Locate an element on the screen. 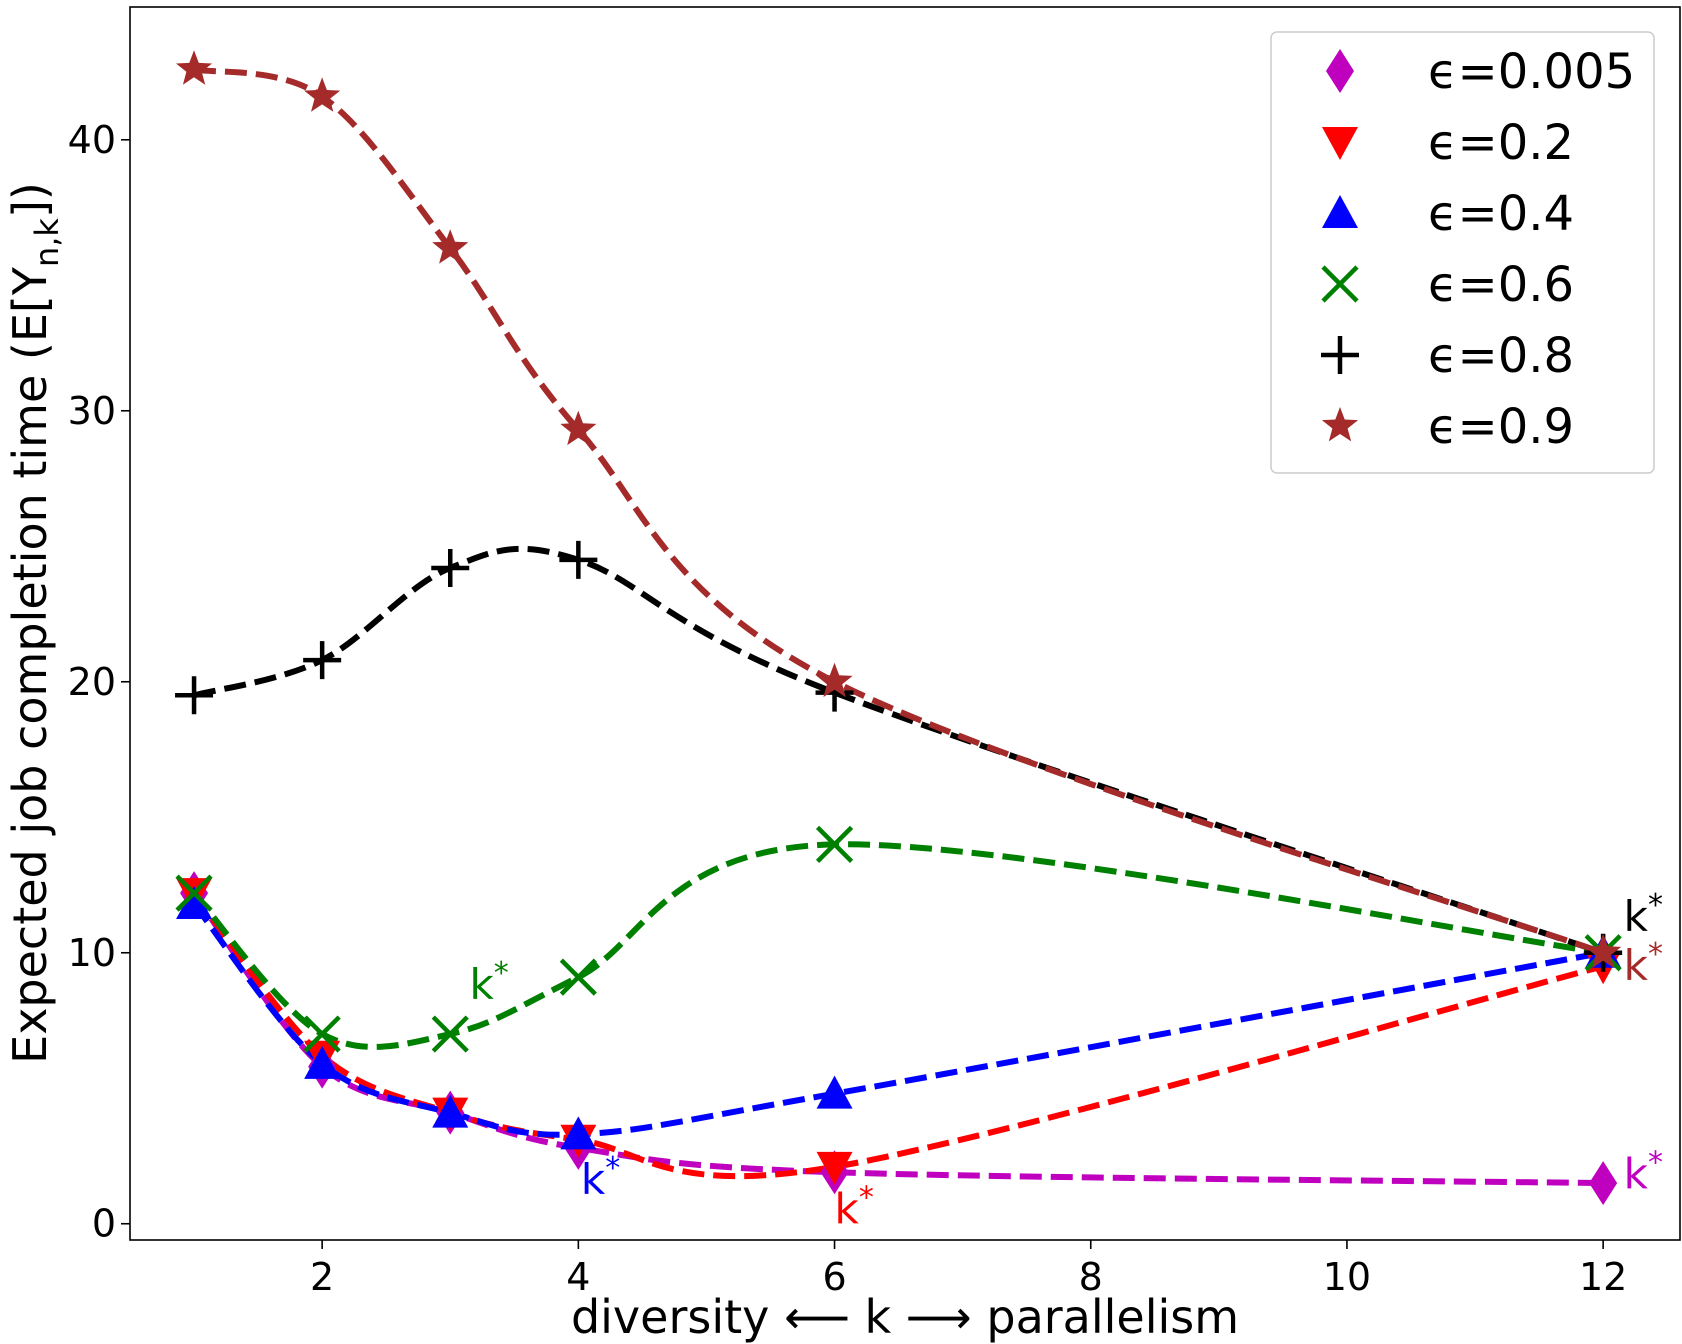 The image size is (1682, 1344). series-0-2-point is located at coordinates (834, 1168).